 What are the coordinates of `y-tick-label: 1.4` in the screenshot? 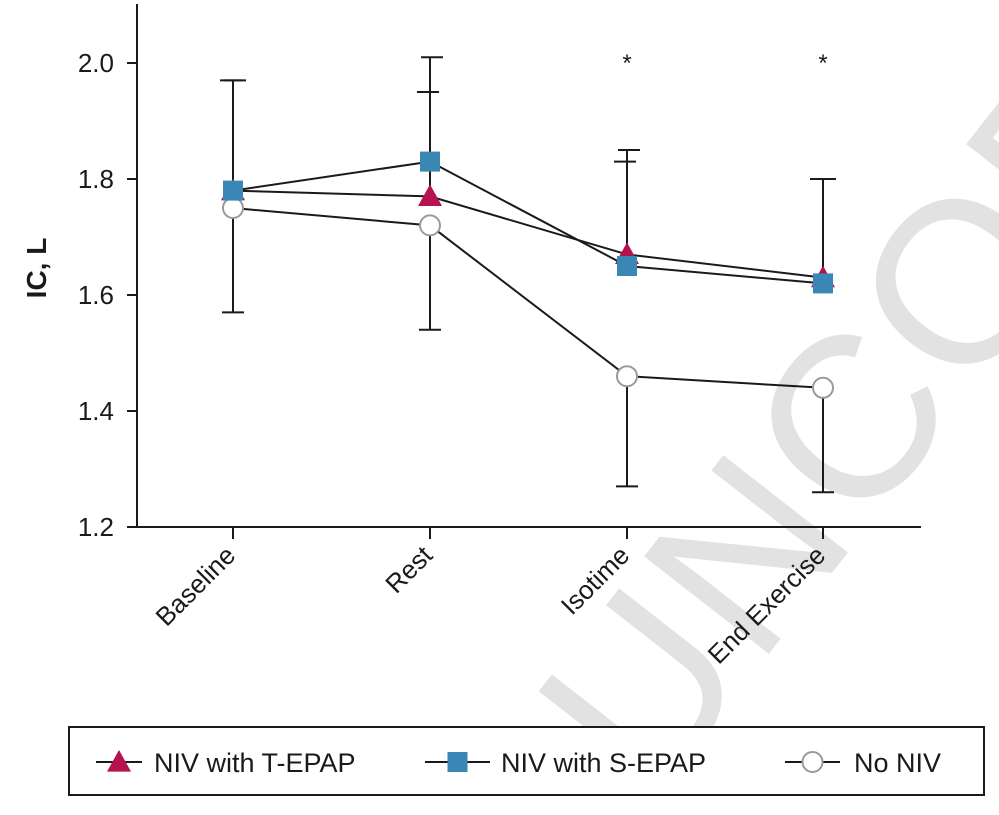 It's located at (96, 411).